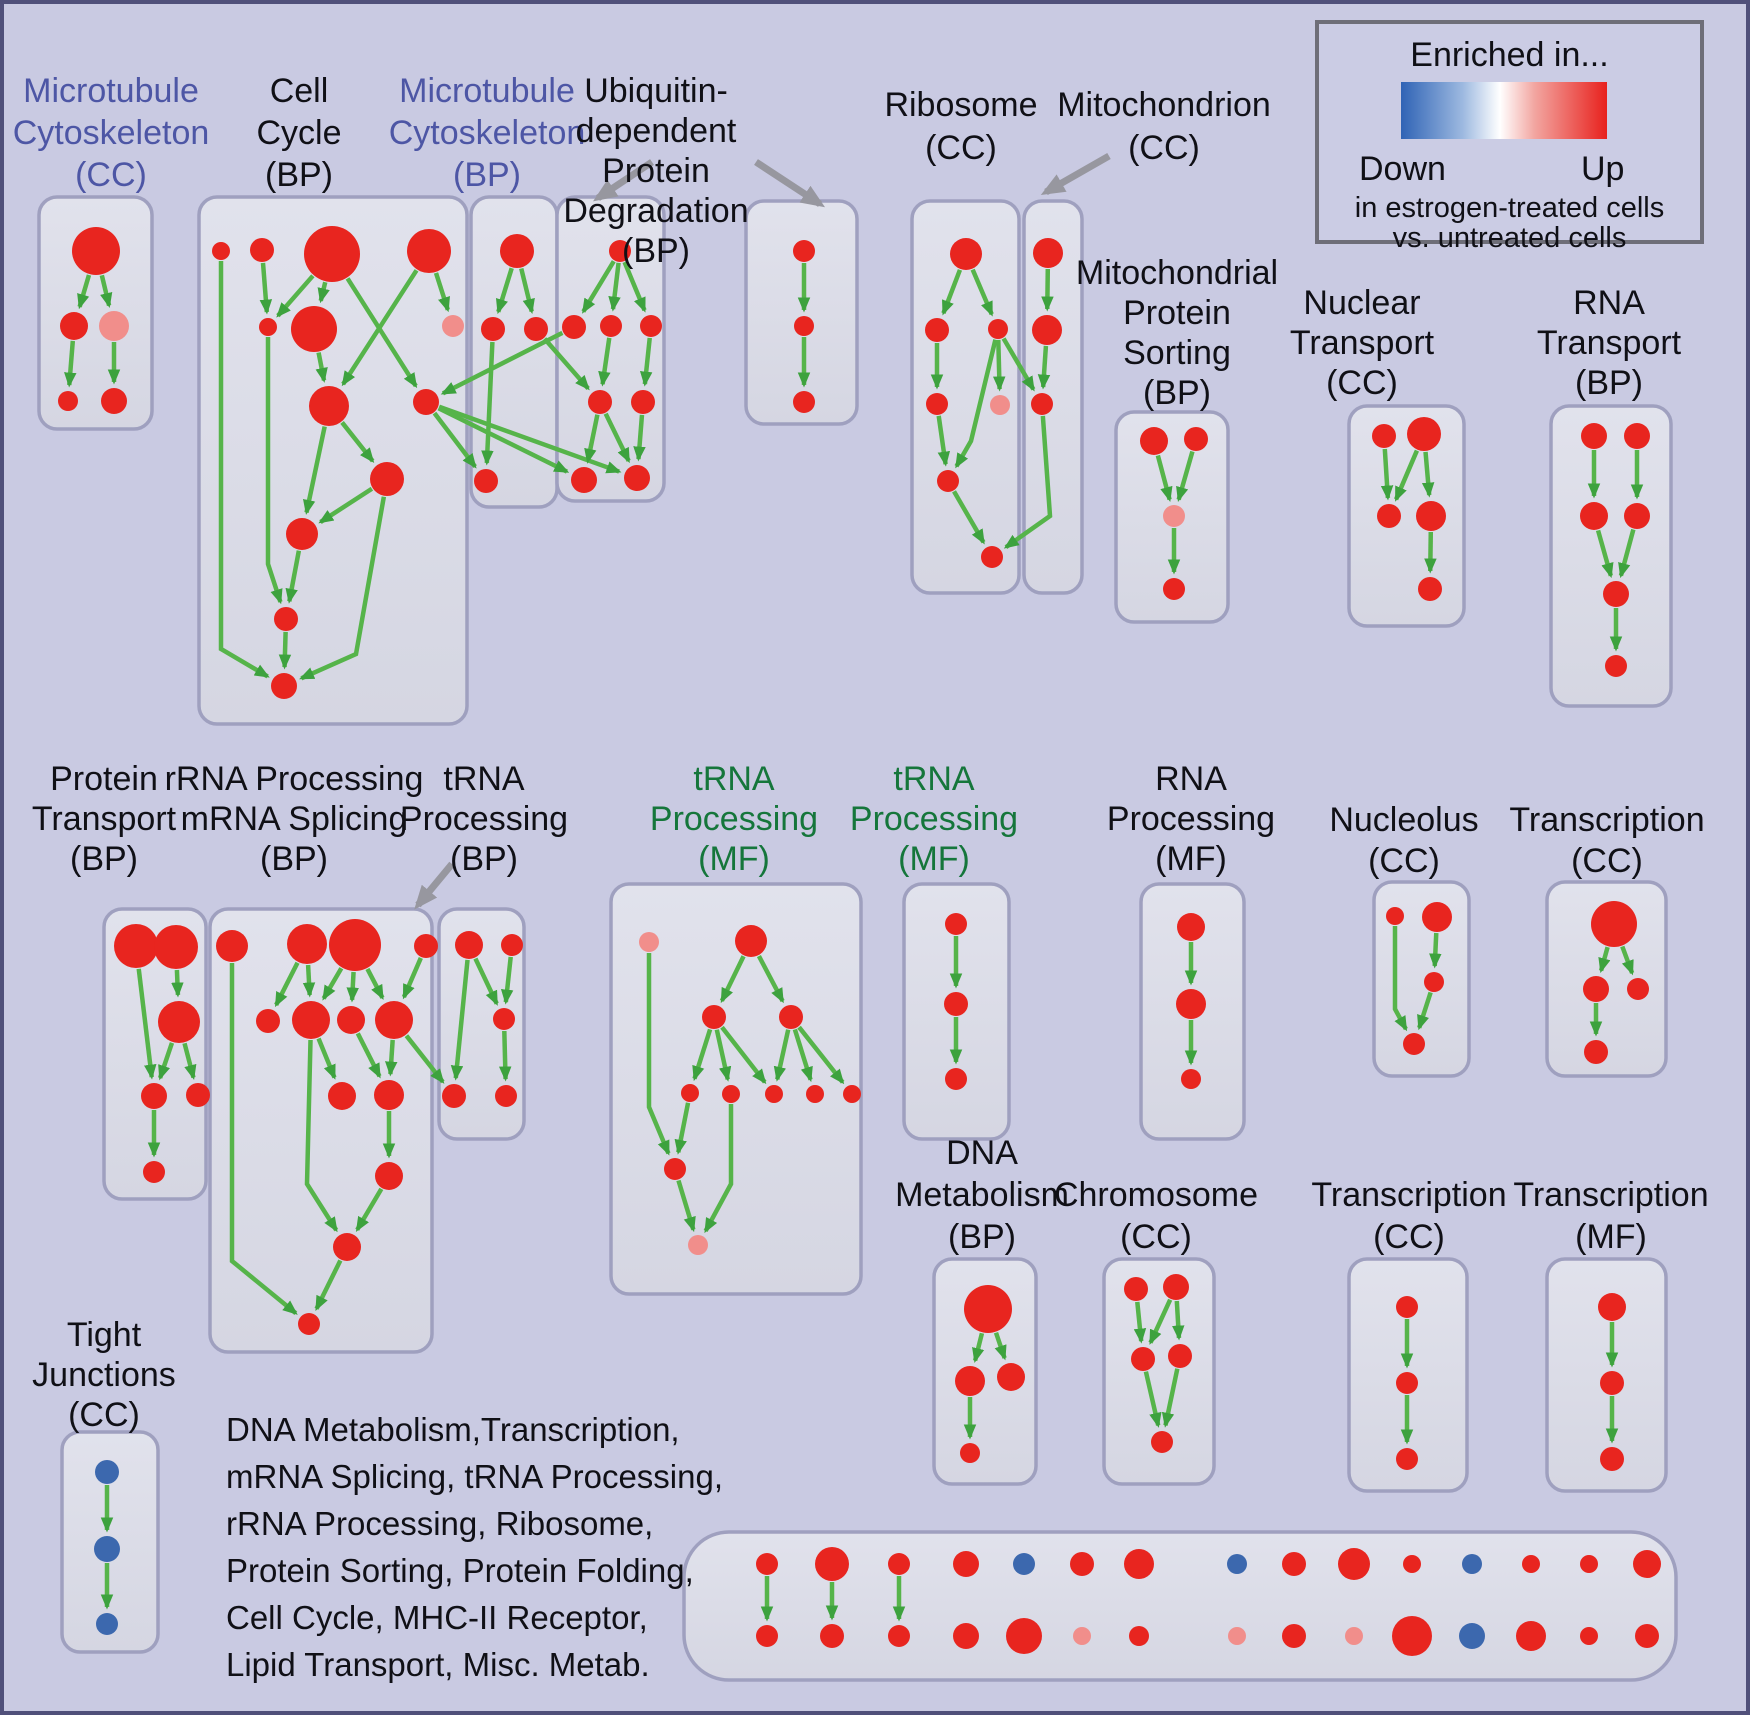 This screenshot has width=1750, height=1715. Describe the element at coordinates (294, 779) in the screenshot. I see `cluster-label: rRNA Processing` at that location.